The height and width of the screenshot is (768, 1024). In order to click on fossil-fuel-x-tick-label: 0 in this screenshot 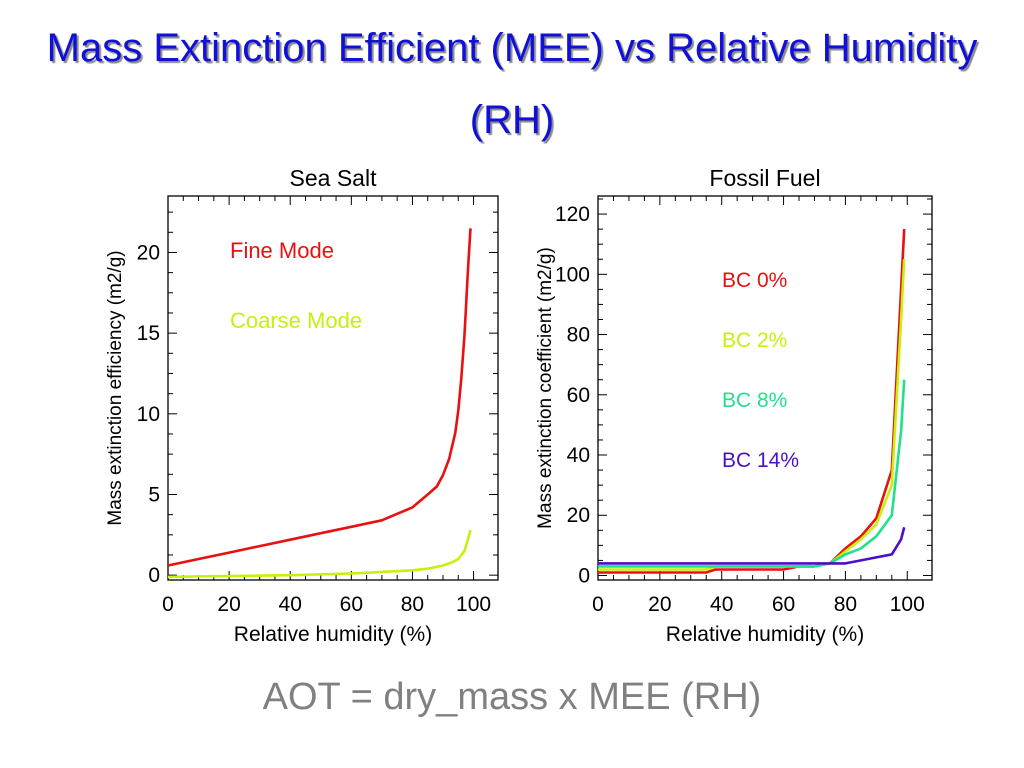, I will do `click(598, 604)`.